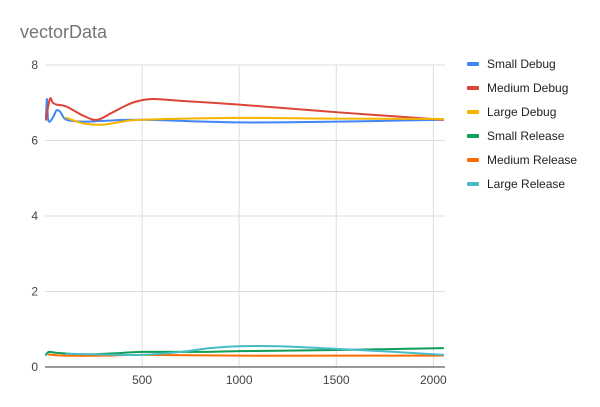 Image resolution: width=600 pixels, height=407 pixels. I want to click on legend-swatch-medium-release, so click(473, 160).